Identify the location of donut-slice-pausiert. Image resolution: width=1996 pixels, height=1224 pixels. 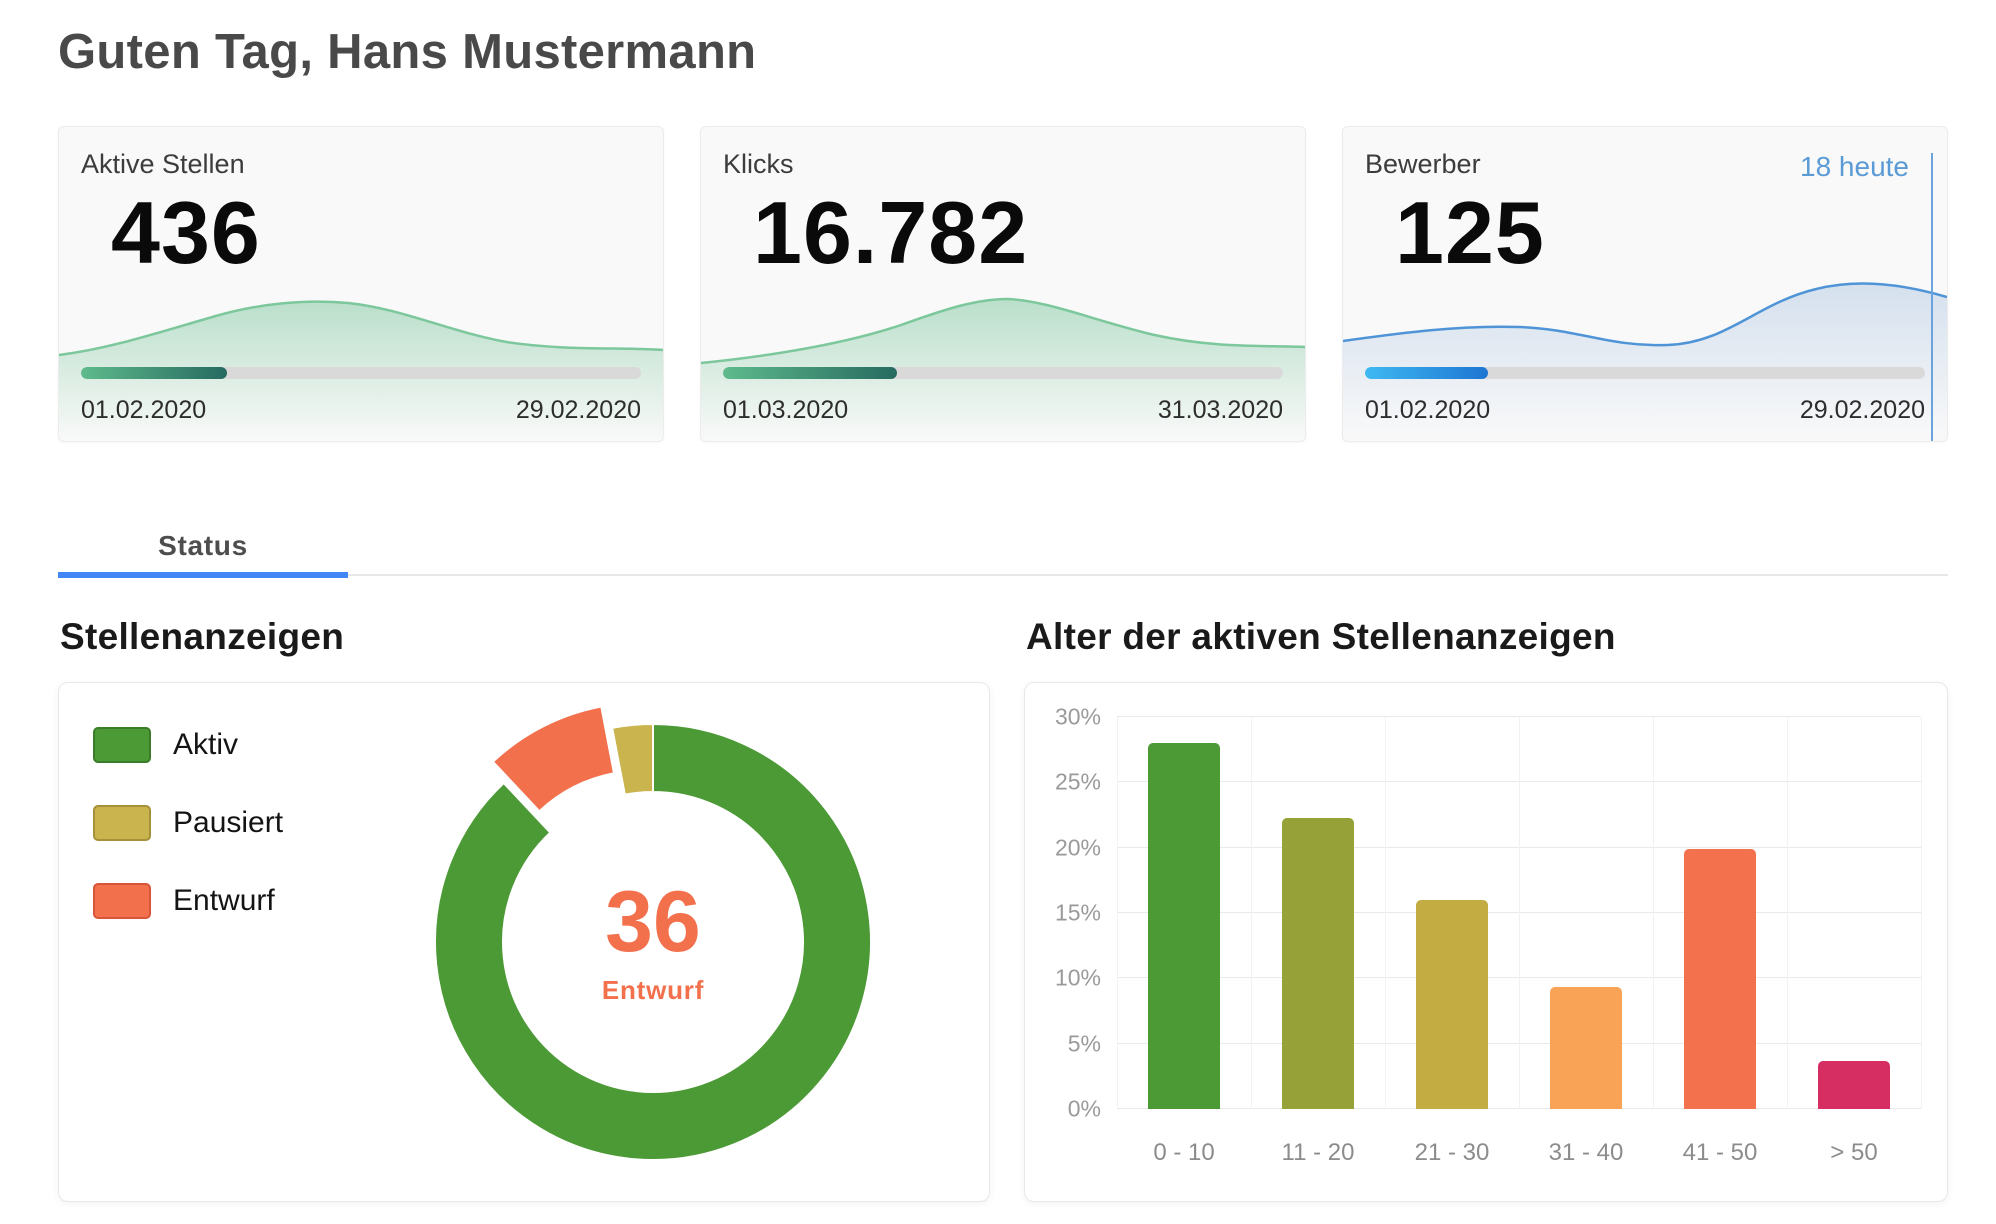
(632, 759).